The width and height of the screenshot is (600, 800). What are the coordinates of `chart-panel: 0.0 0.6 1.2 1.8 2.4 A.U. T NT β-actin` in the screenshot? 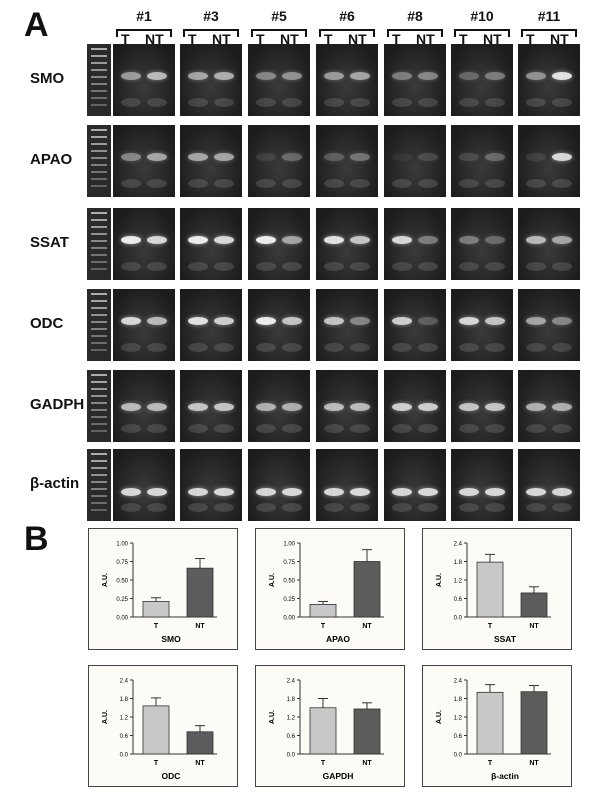 It's located at (497, 726).